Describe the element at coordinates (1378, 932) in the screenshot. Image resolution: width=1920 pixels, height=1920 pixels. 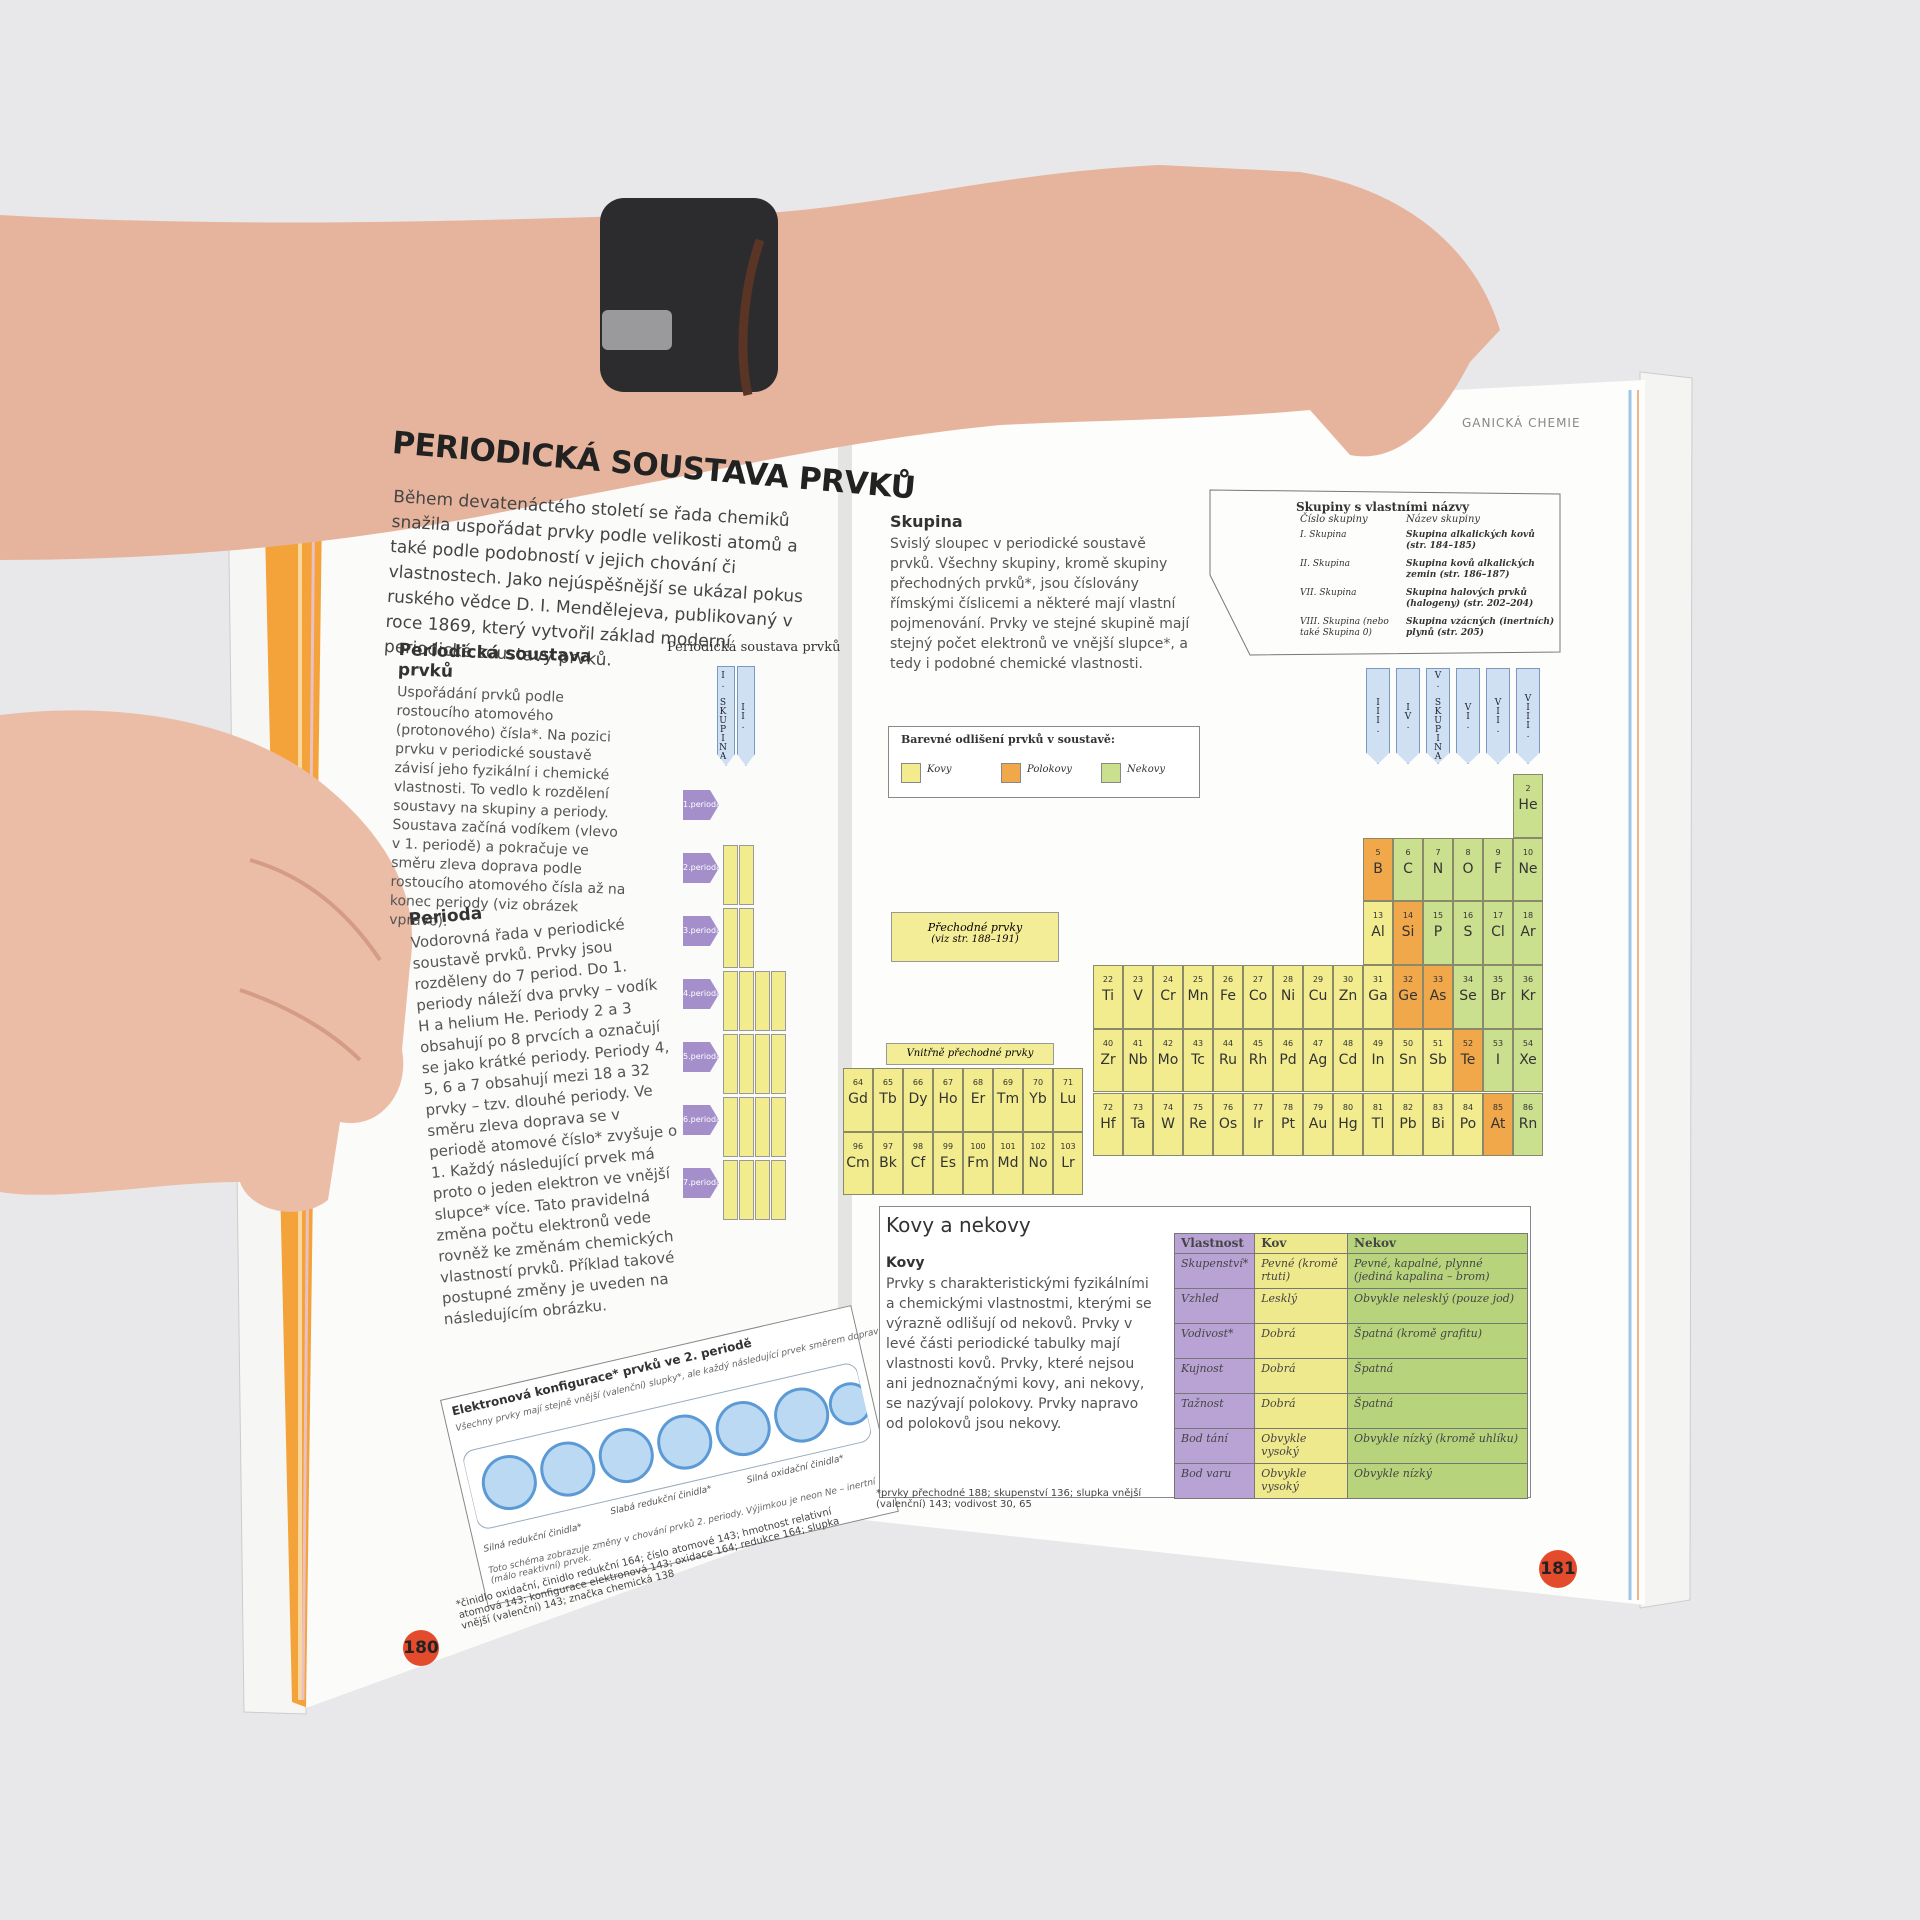
I see `symbol: Al` at that location.